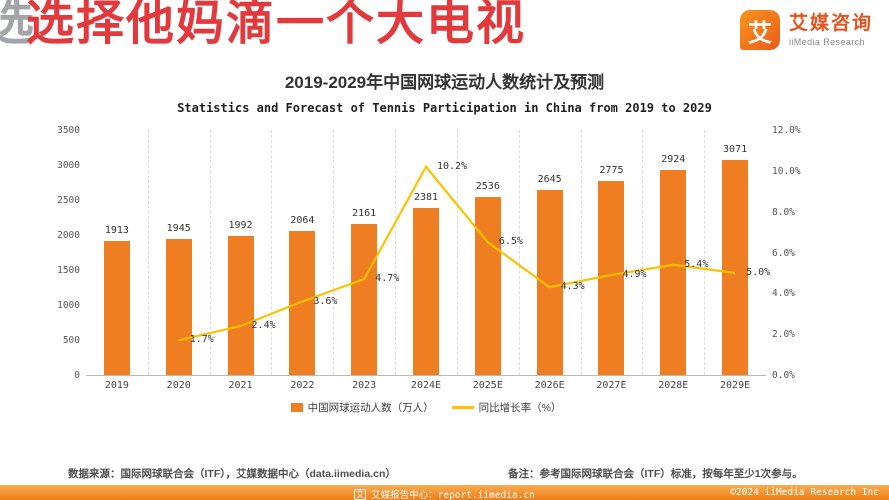 Image resolution: width=889 pixels, height=500 pixels. I want to click on growth-rate-label: 4.9%, so click(634, 274).